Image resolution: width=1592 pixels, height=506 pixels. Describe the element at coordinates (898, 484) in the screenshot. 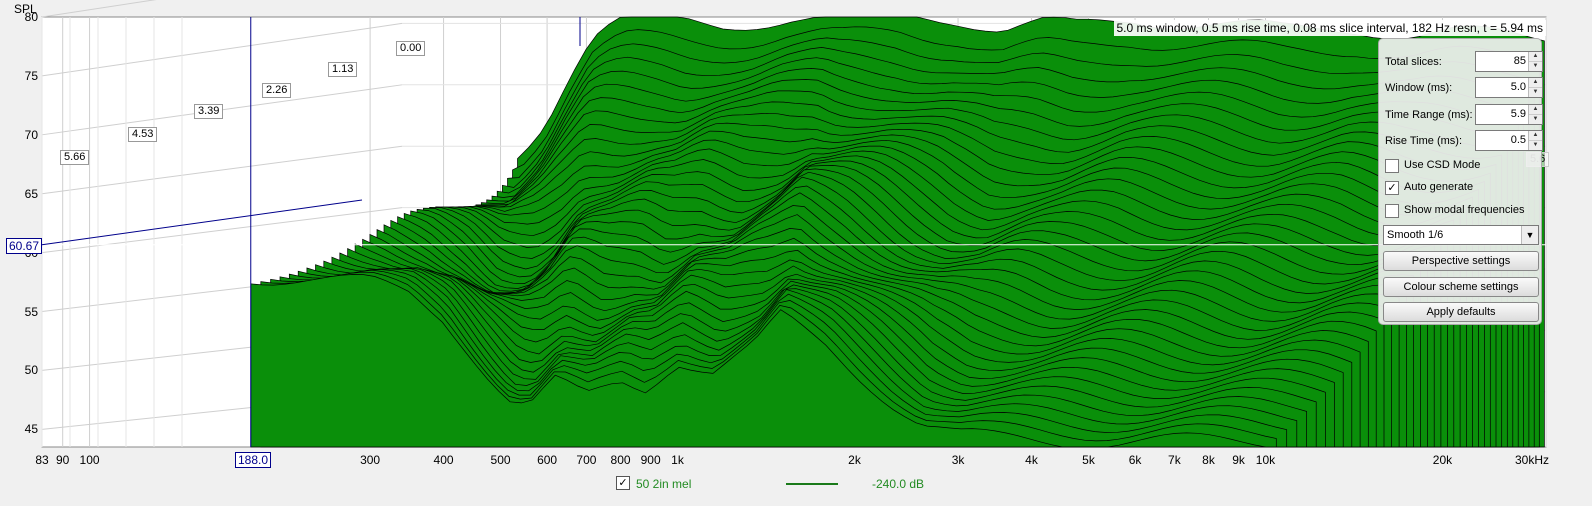

I see `legend-value: -240.0 dB` at that location.